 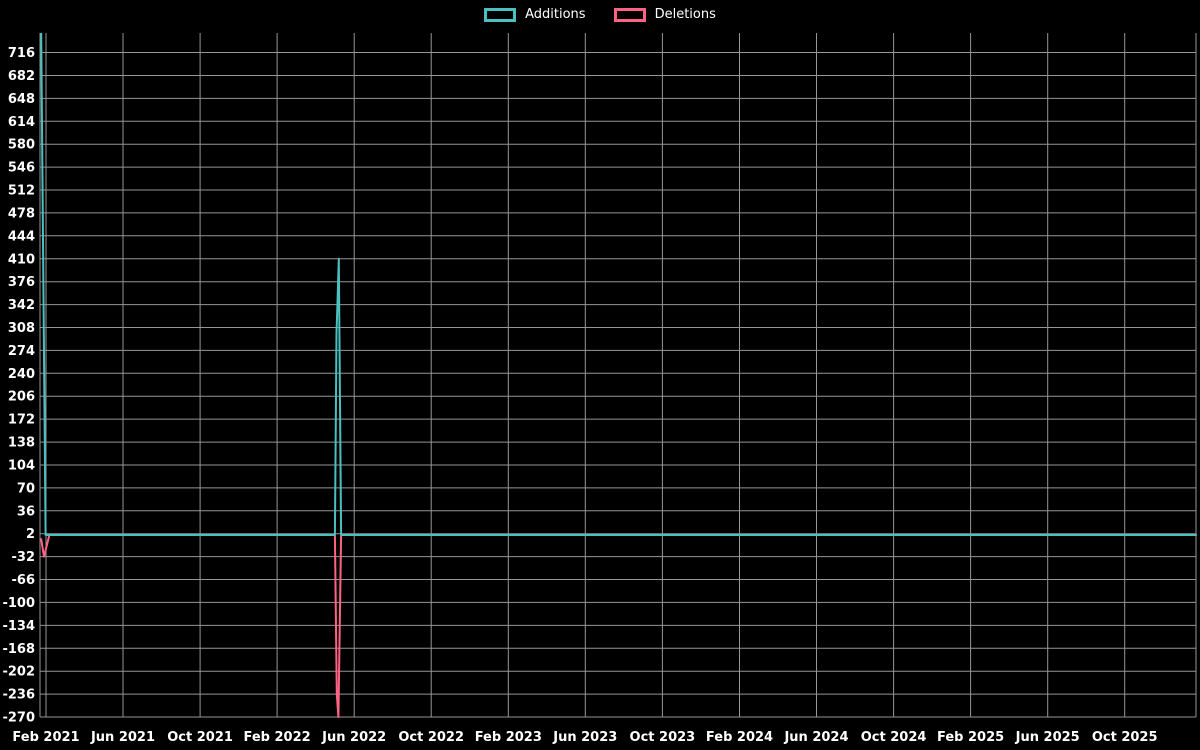 What do you see at coordinates (353, 737) in the screenshot?
I see `svg-text: Jun 2022` at bounding box center [353, 737].